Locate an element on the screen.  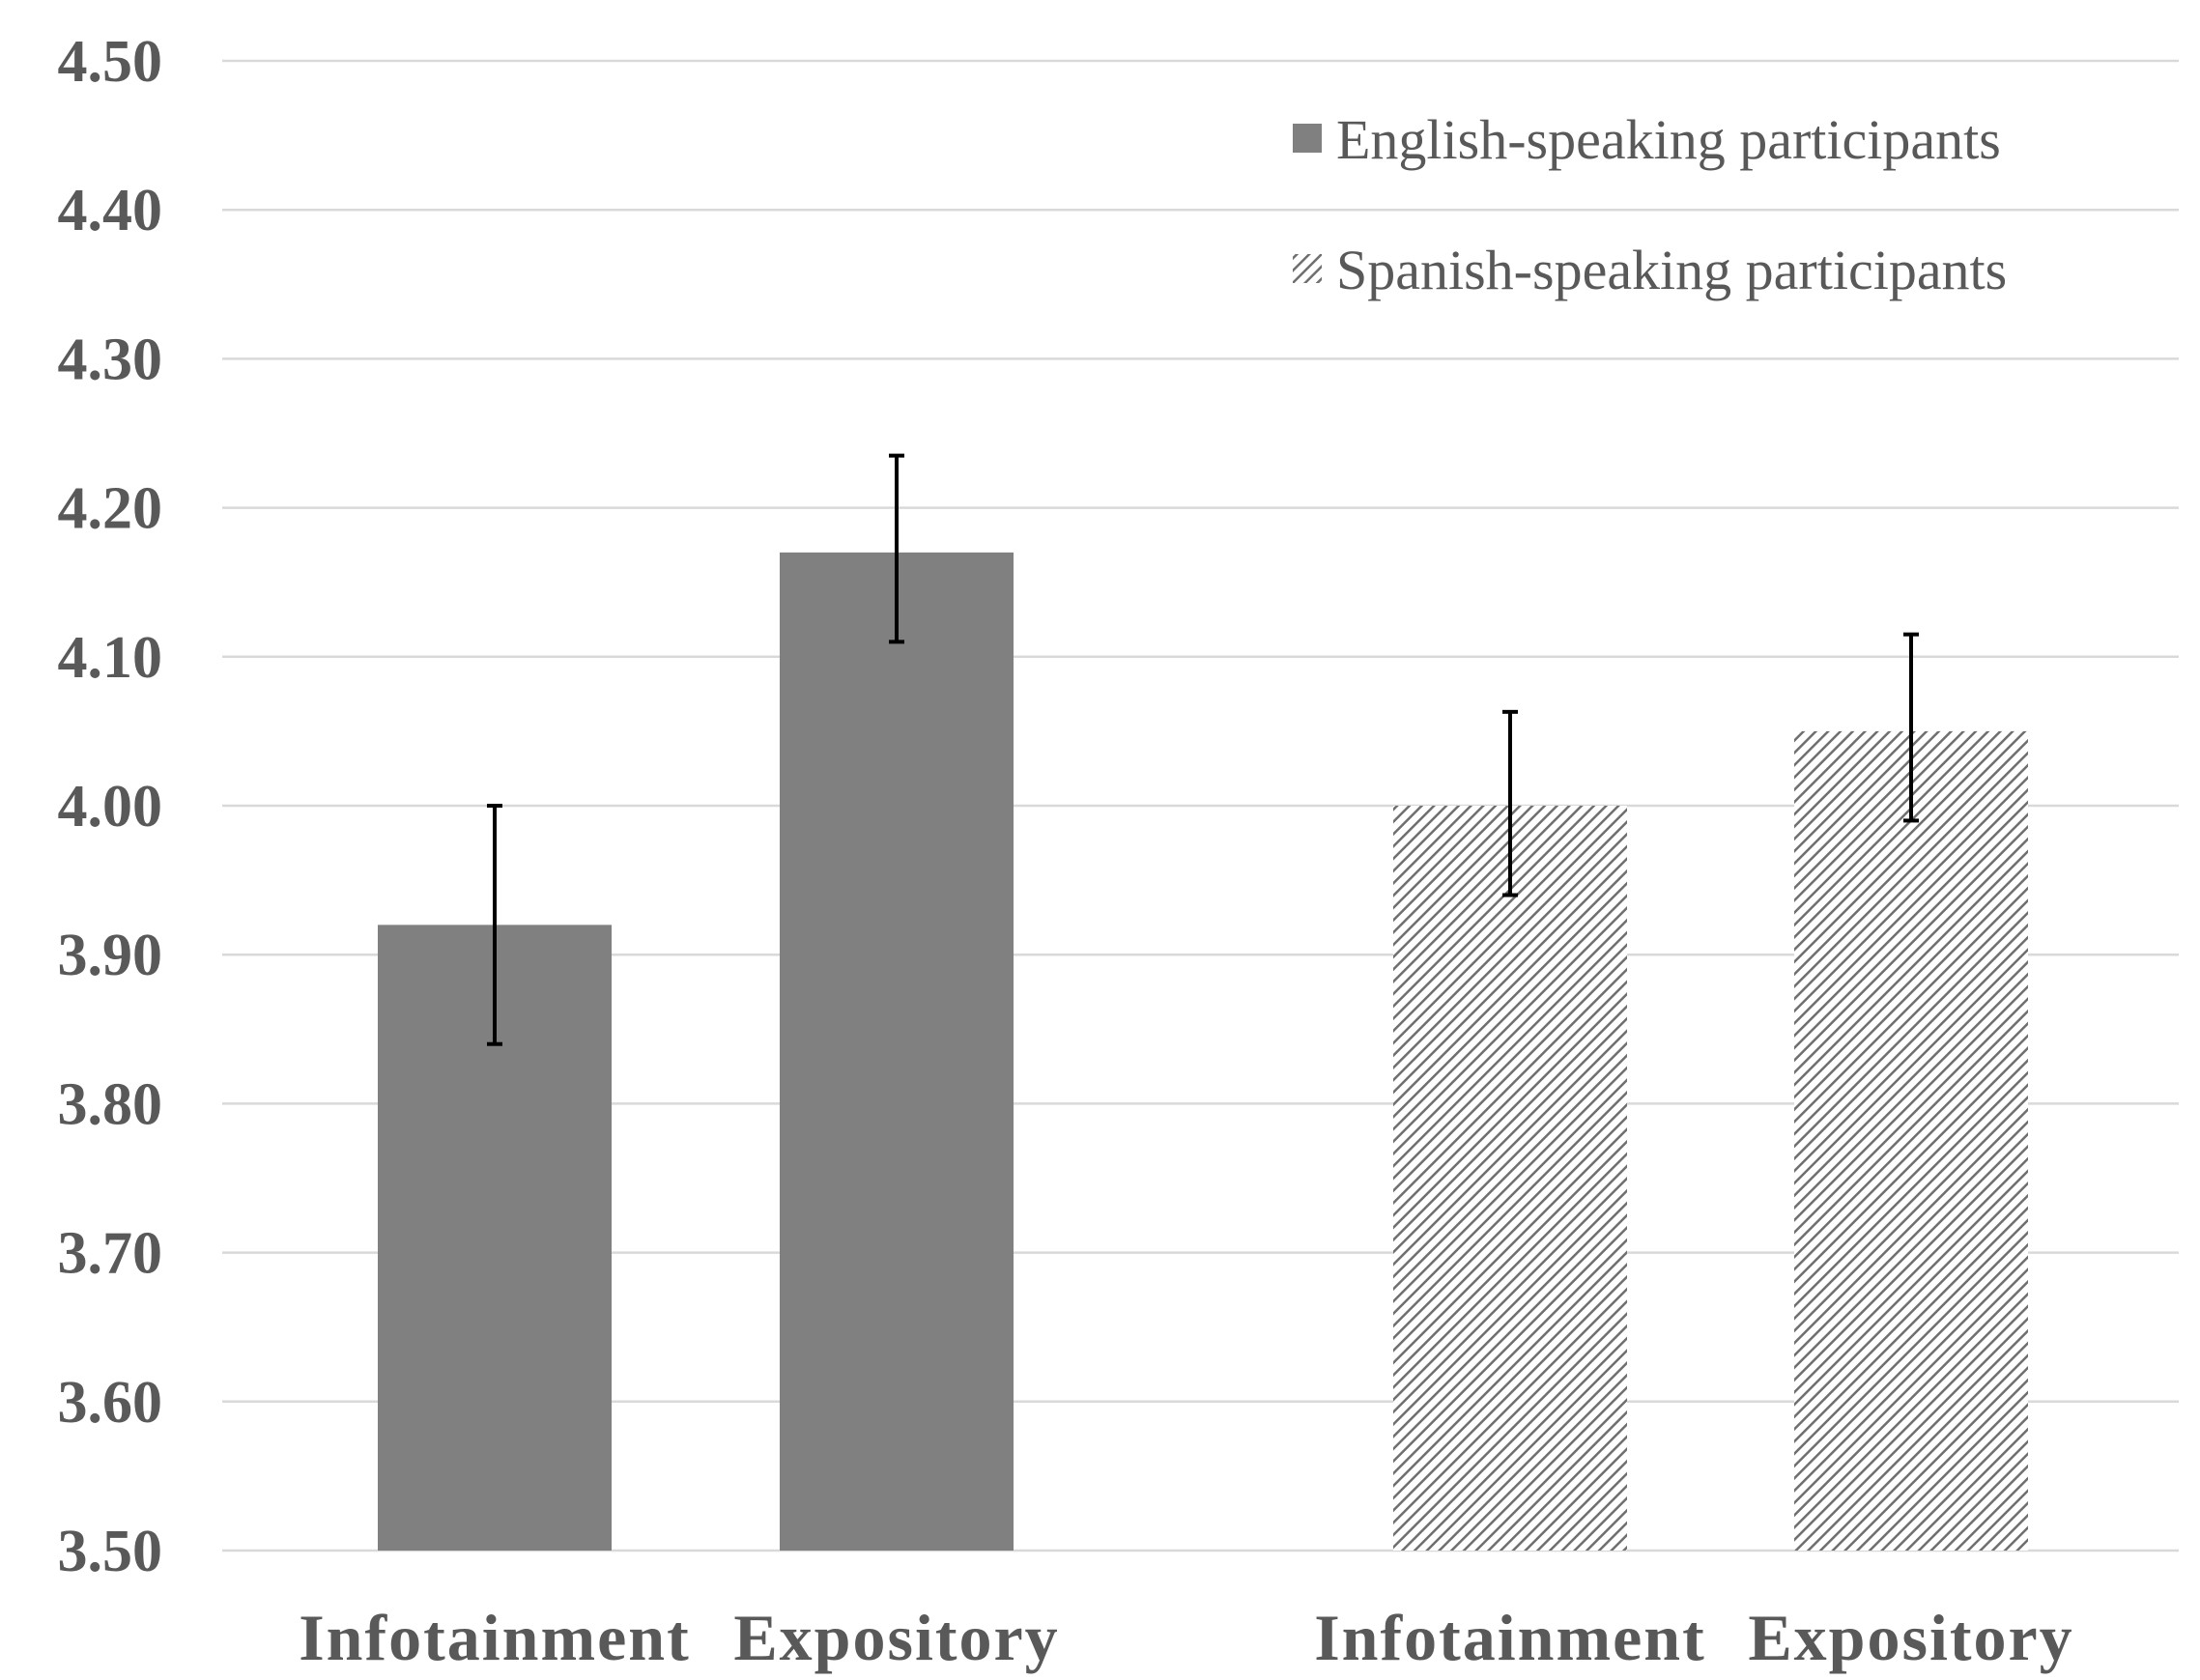
bar-infotainment-spanish is located at coordinates (1510, 1178).